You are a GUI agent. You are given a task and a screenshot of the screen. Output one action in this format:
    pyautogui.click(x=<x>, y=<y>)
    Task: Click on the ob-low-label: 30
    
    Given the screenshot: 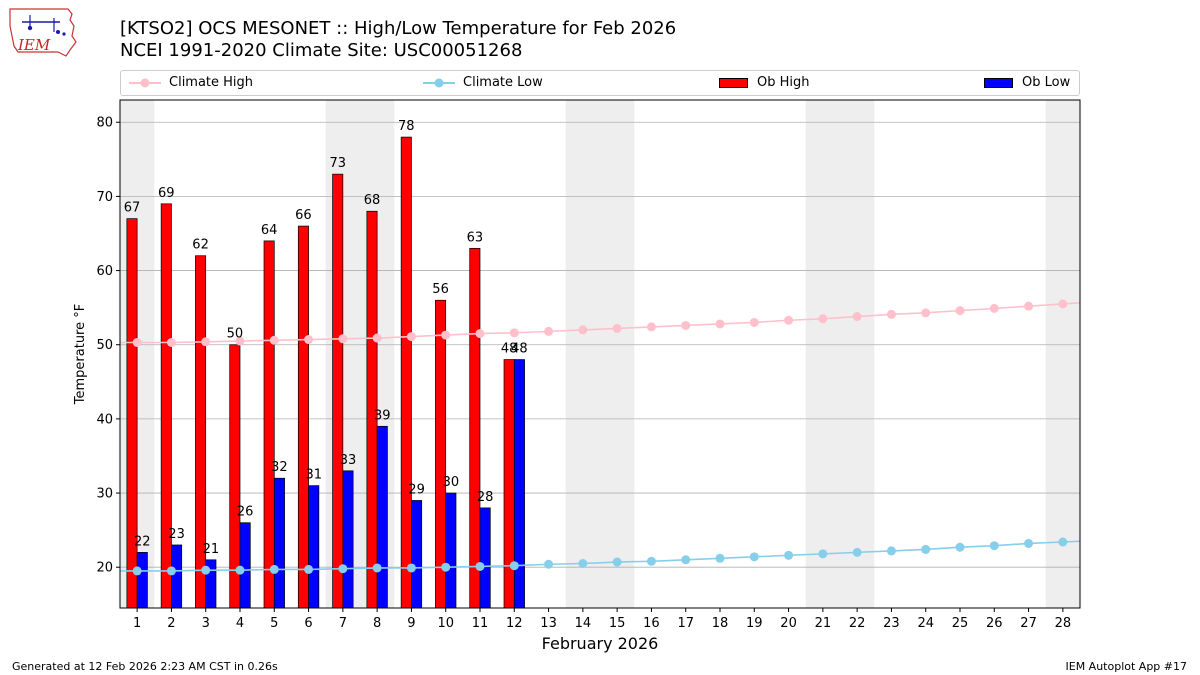 What is the action you would take?
    pyautogui.click(x=451, y=482)
    